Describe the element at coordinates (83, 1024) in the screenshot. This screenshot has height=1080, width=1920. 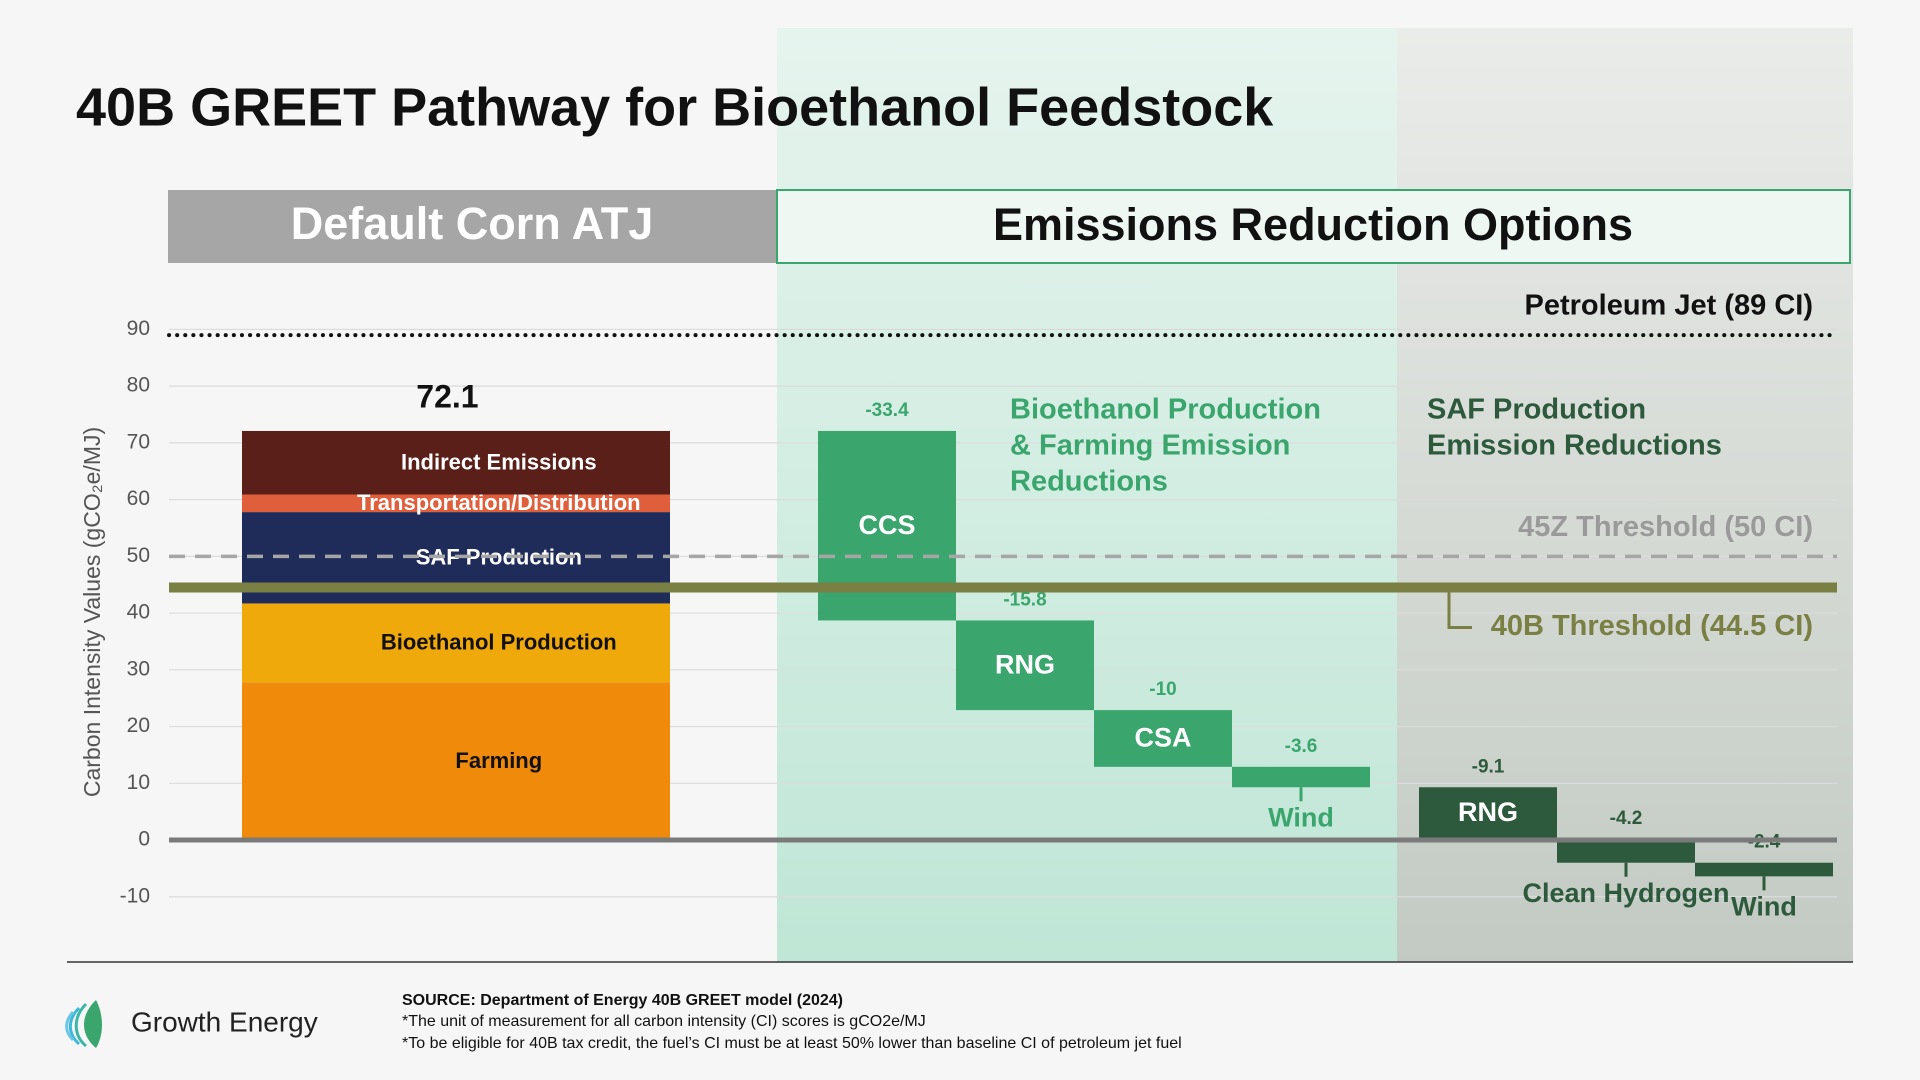
I see `logo-icon` at that location.